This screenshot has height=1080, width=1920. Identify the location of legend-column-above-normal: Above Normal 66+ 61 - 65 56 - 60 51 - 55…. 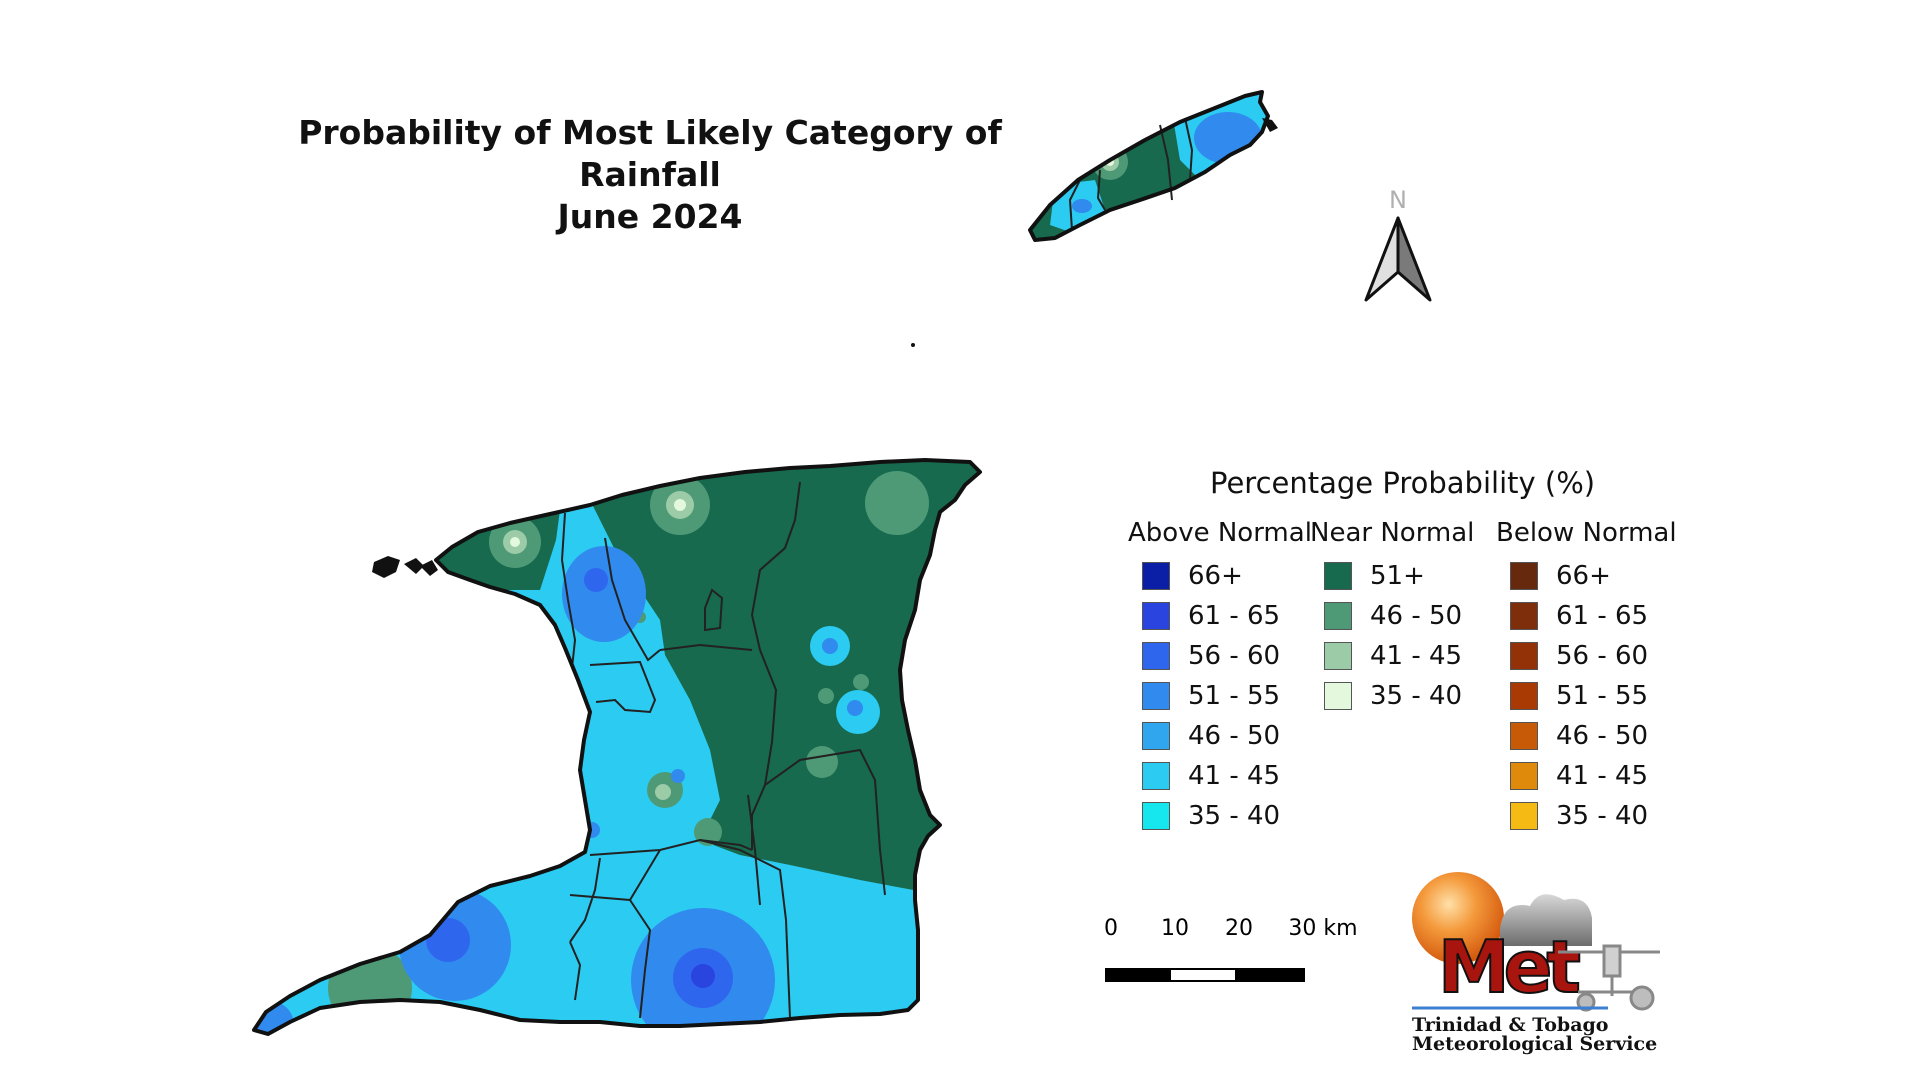
(1220, 677).